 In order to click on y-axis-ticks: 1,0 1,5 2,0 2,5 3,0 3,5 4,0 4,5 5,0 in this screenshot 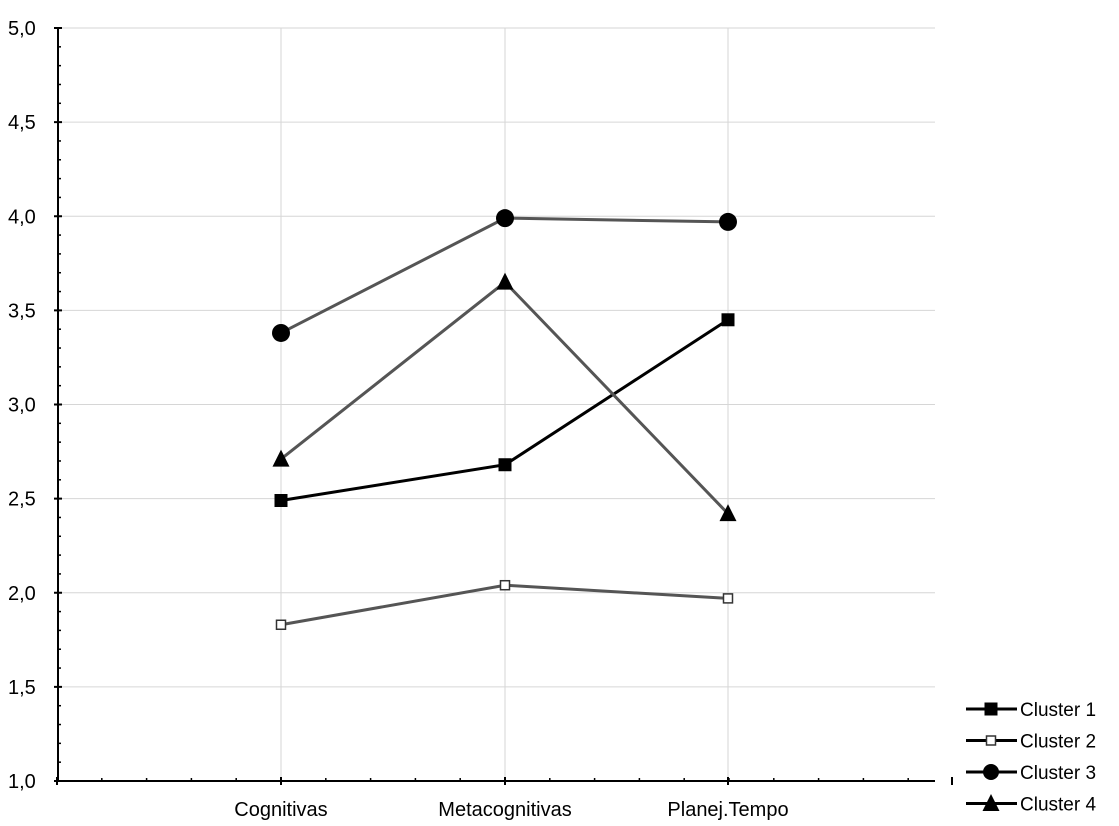, I will do `click(35, 405)`.